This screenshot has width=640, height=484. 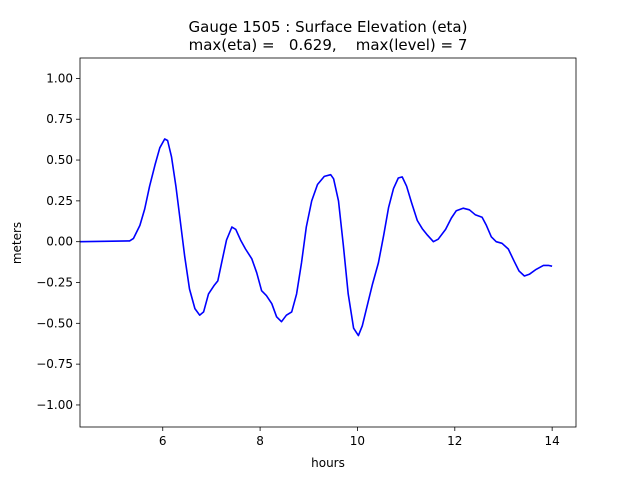 I want to click on x-tick-label: 10, so click(x=357, y=441).